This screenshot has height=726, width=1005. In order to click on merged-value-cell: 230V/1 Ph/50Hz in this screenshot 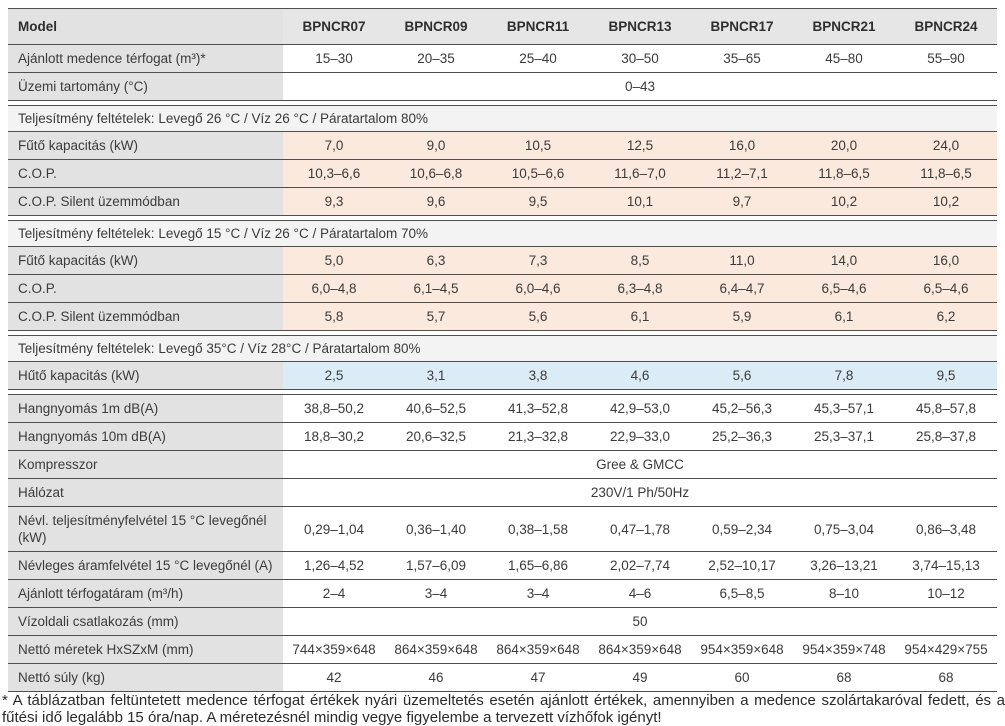, I will do `click(640, 492)`.